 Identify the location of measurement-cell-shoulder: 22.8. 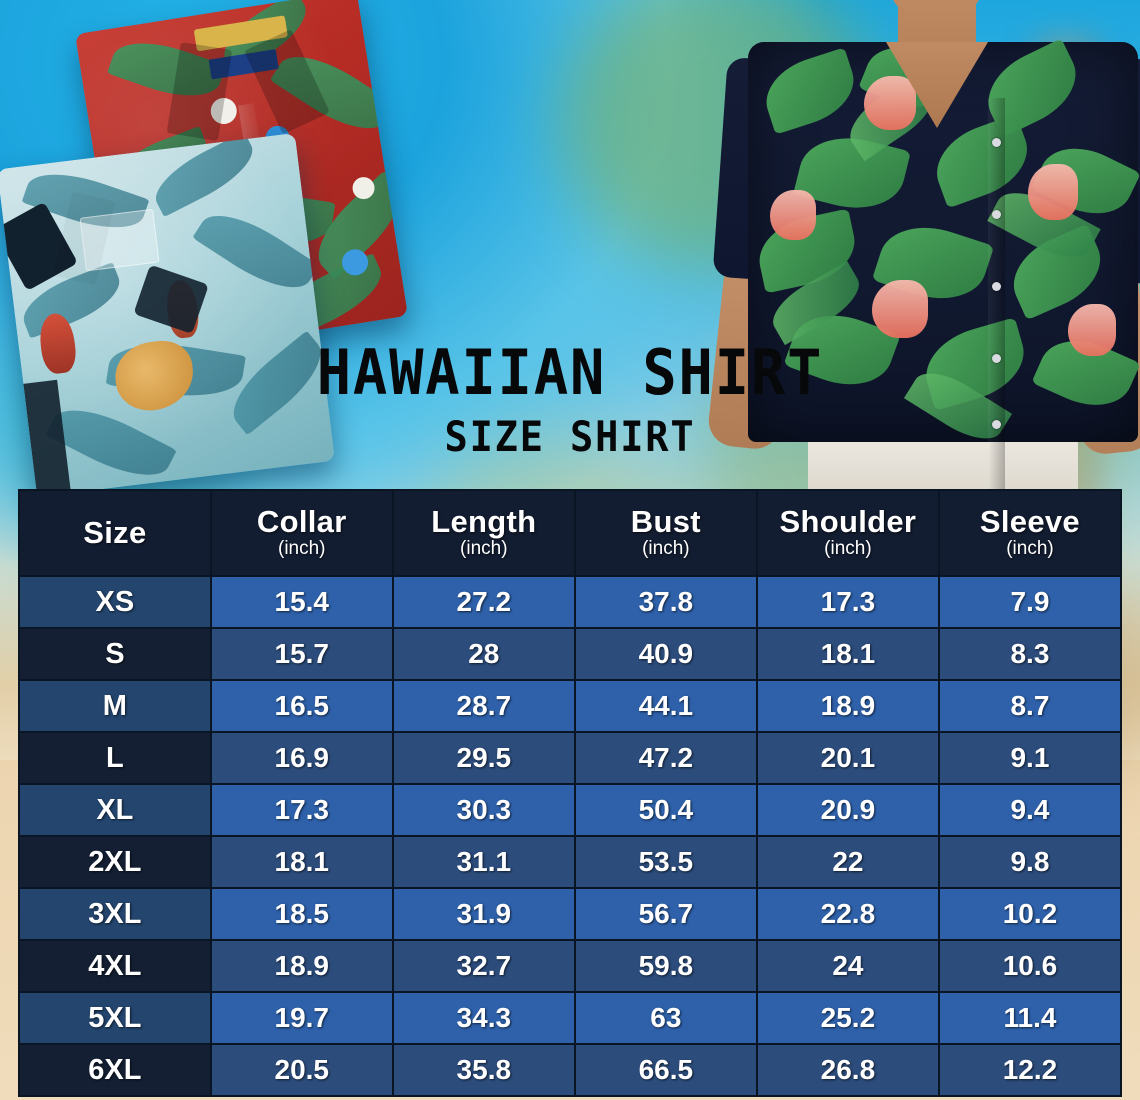
(847, 914).